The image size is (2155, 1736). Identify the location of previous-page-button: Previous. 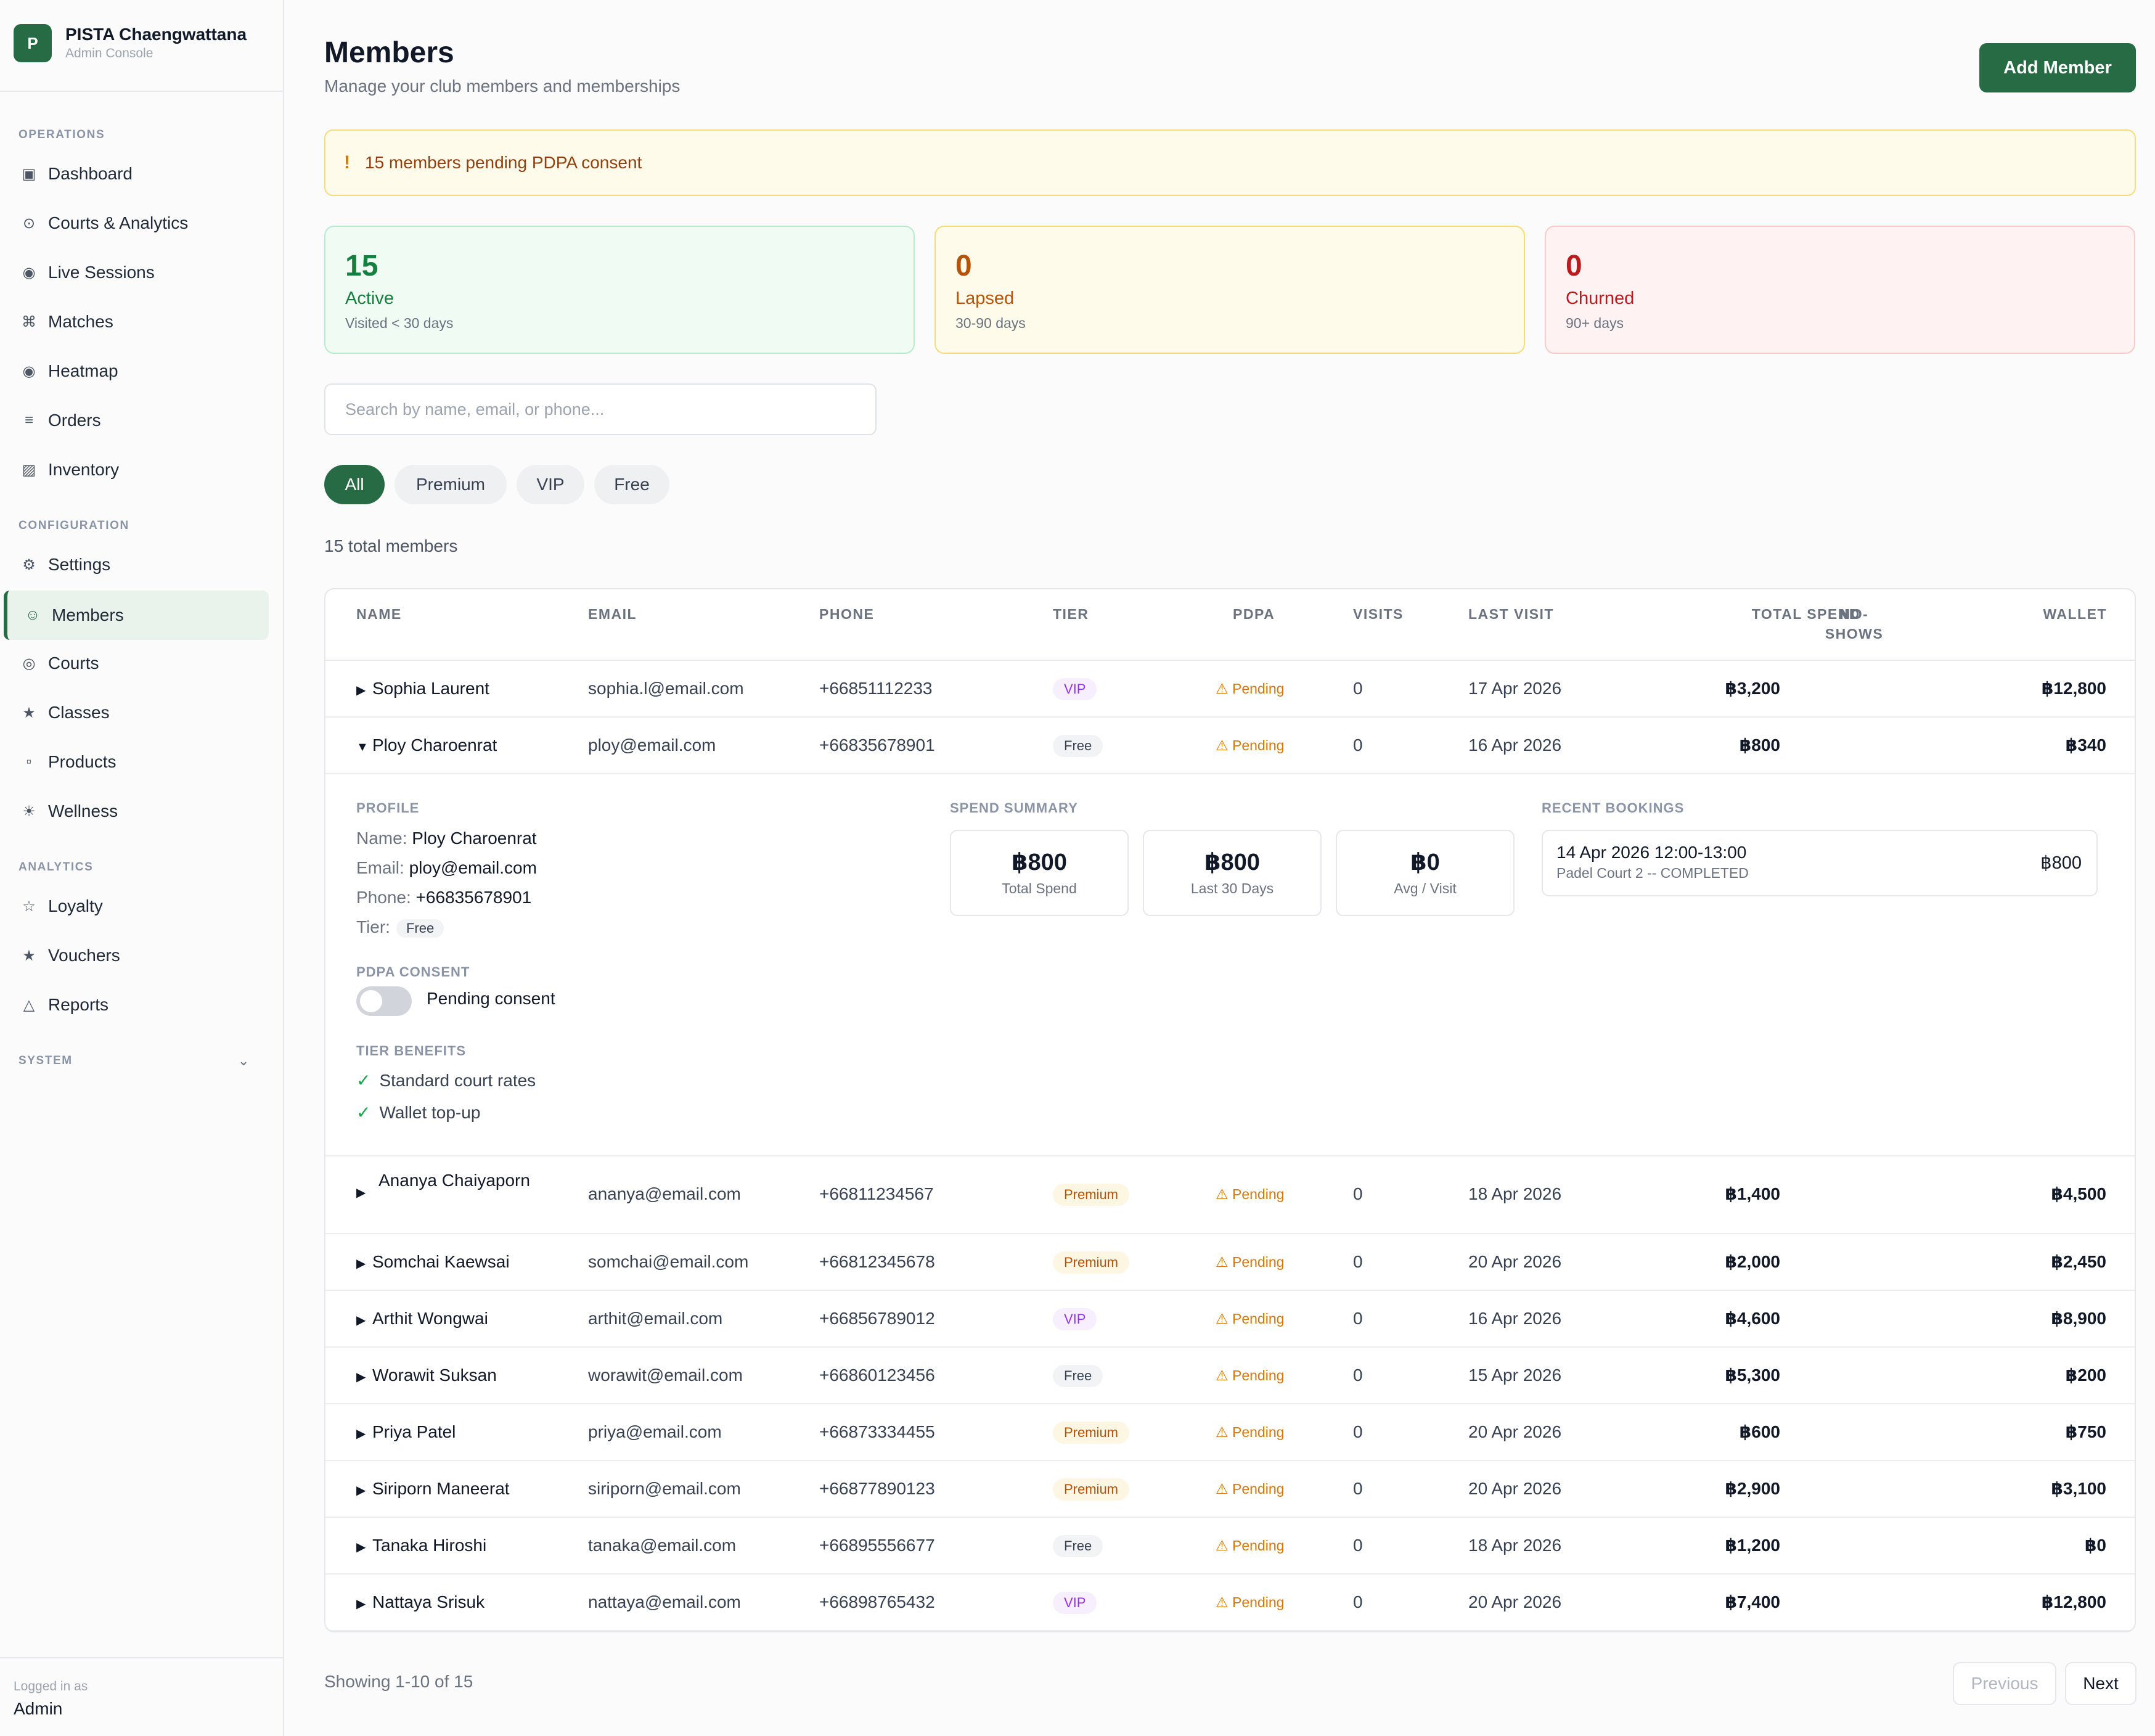
(2005, 1683).